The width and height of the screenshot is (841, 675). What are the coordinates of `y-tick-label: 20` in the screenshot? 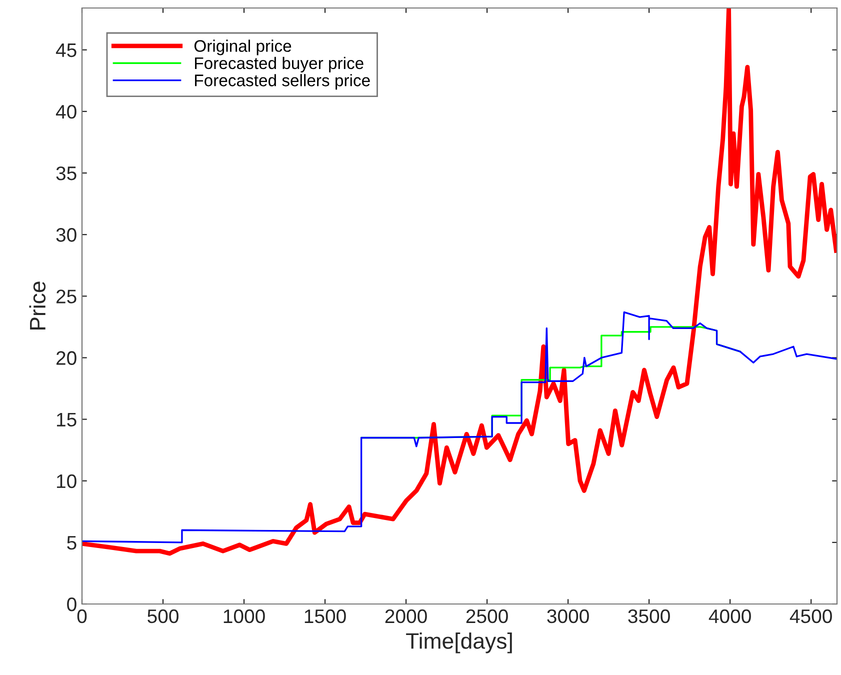 It's located at (66, 358).